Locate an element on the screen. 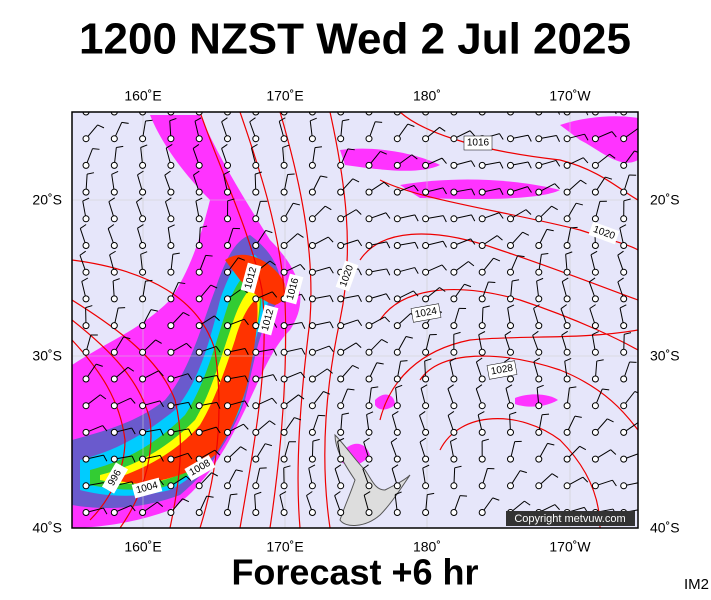 The image size is (711, 600). copyright: Copyright metvuw.com is located at coordinates (569, 519).